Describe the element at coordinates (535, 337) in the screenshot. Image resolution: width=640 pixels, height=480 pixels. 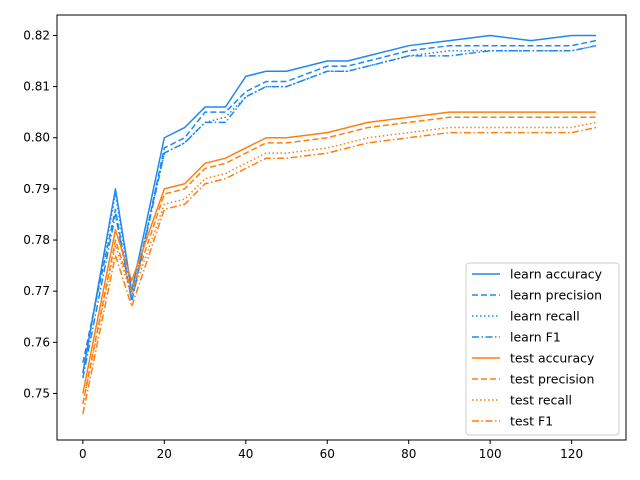
I see `legend-label: learn F1` at that location.